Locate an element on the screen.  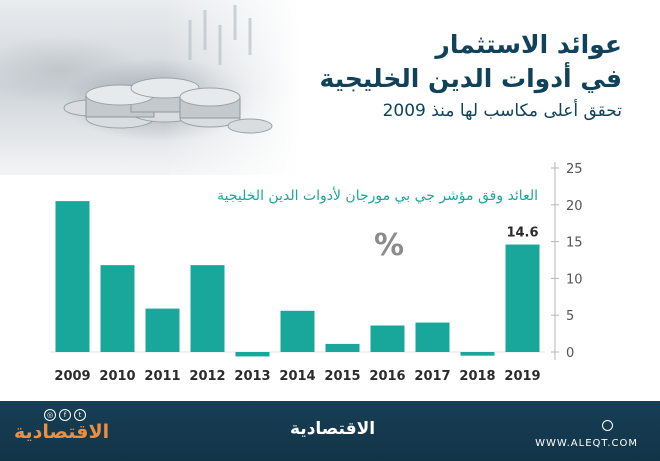
bar-2017 is located at coordinates (432, 337).